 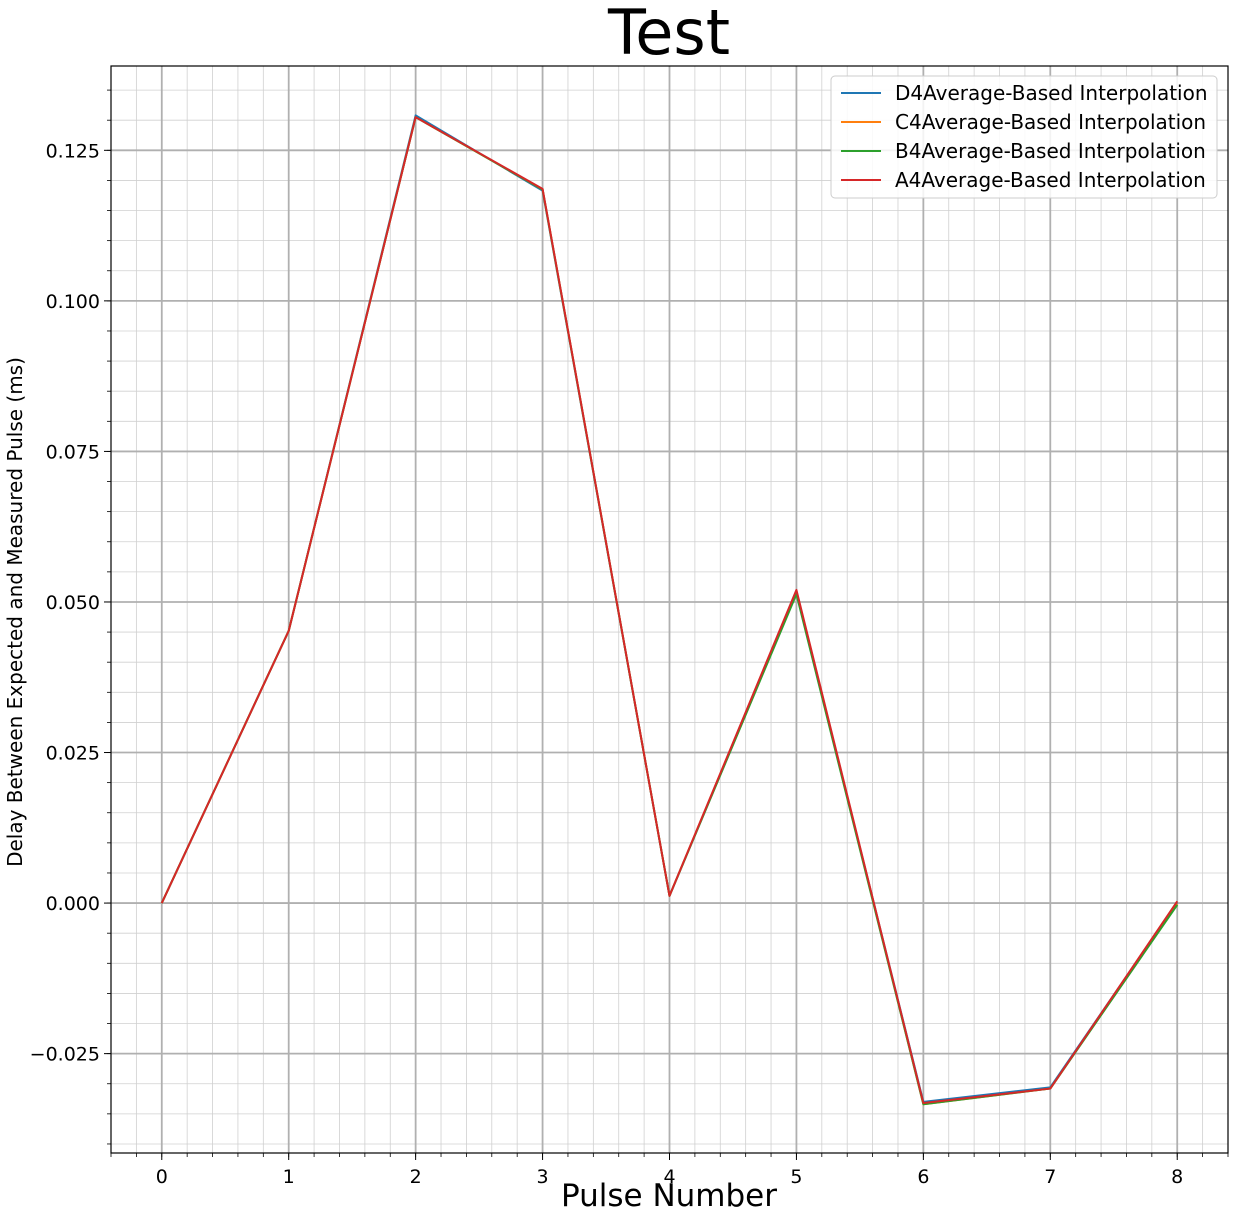 What do you see at coordinates (73, 904) in the screenshot?
I see `y-tick-label: 0.000` at bounding box center [73, 904].